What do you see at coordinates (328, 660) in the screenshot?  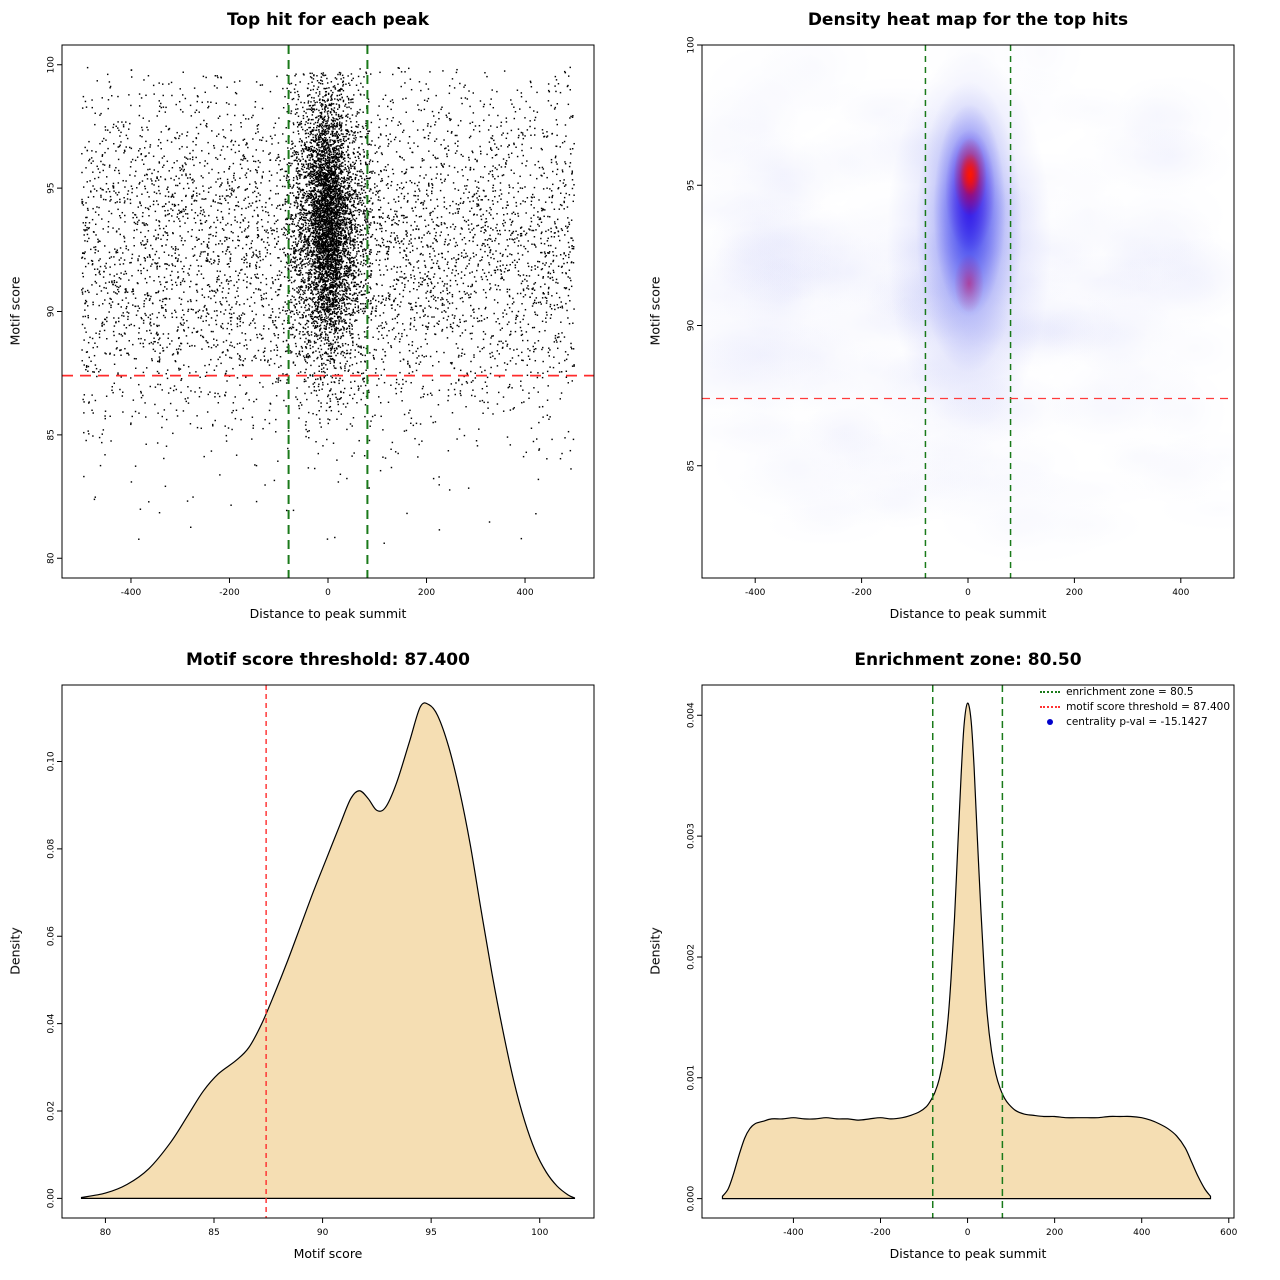 I see `chart-title: Motif score threshold: 87.400` at bounding box center [328, 660].